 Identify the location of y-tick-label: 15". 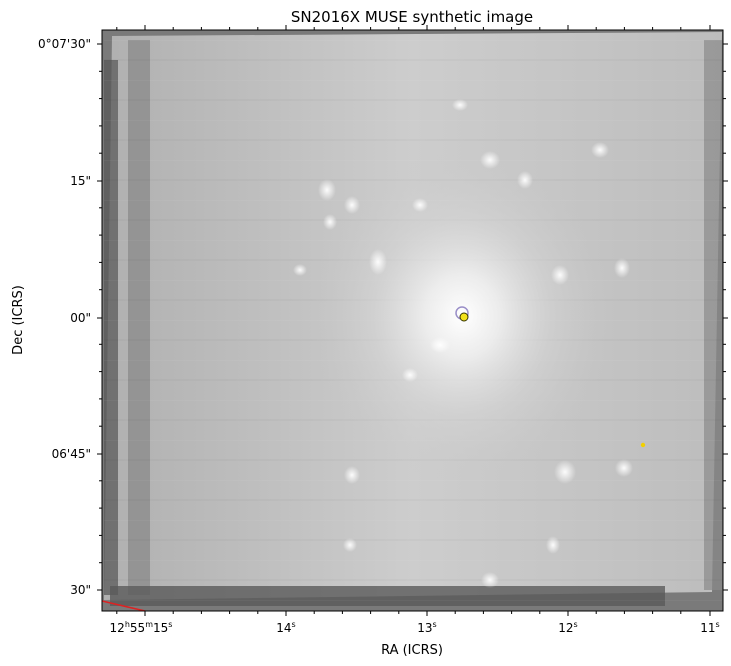
(80, 181).